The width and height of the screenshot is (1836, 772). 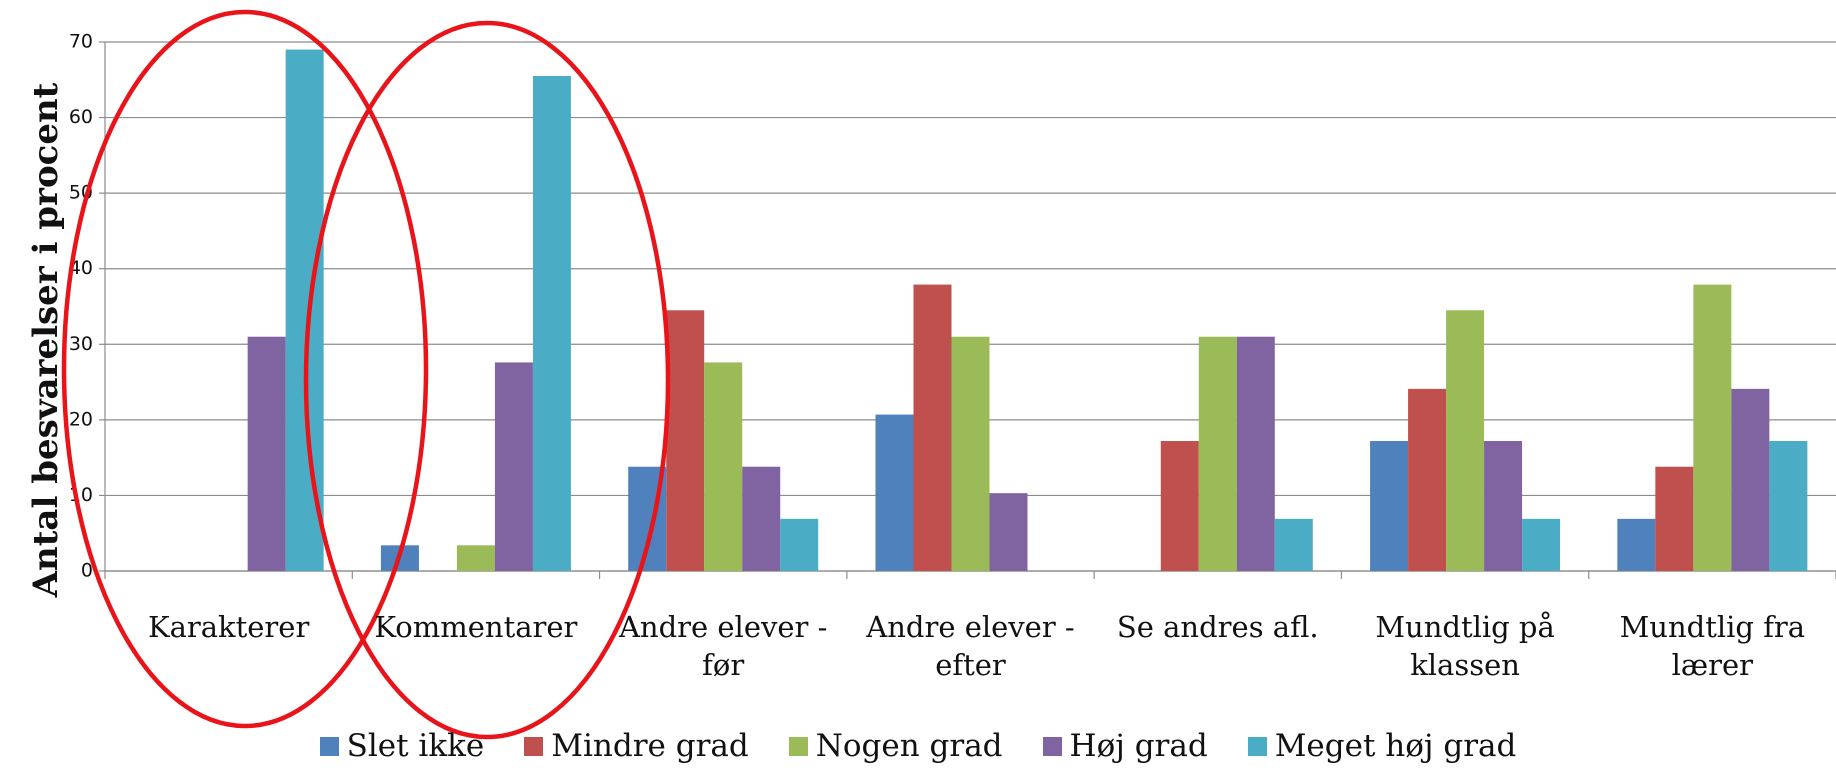 I want to click on x-tick-label: Kommentarer, so click(x=476, y=627).